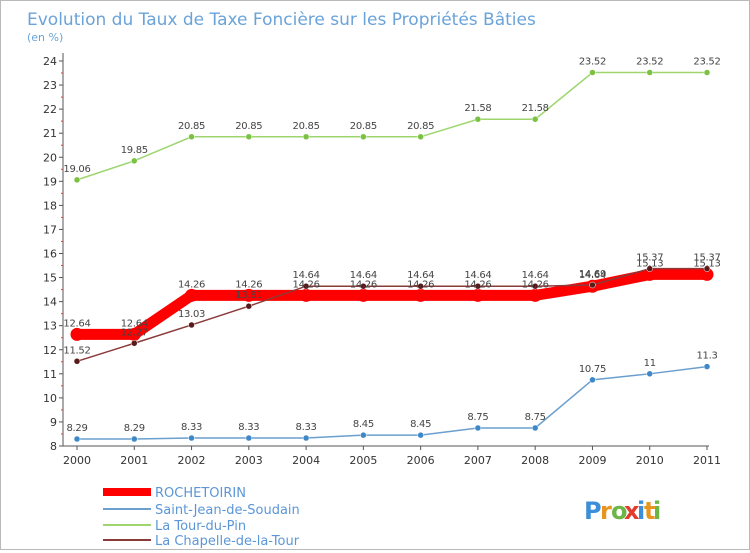  Describe the element at coordinates (77, 460) in the screenshot. I see `x-tick-label: 2000` at that location.